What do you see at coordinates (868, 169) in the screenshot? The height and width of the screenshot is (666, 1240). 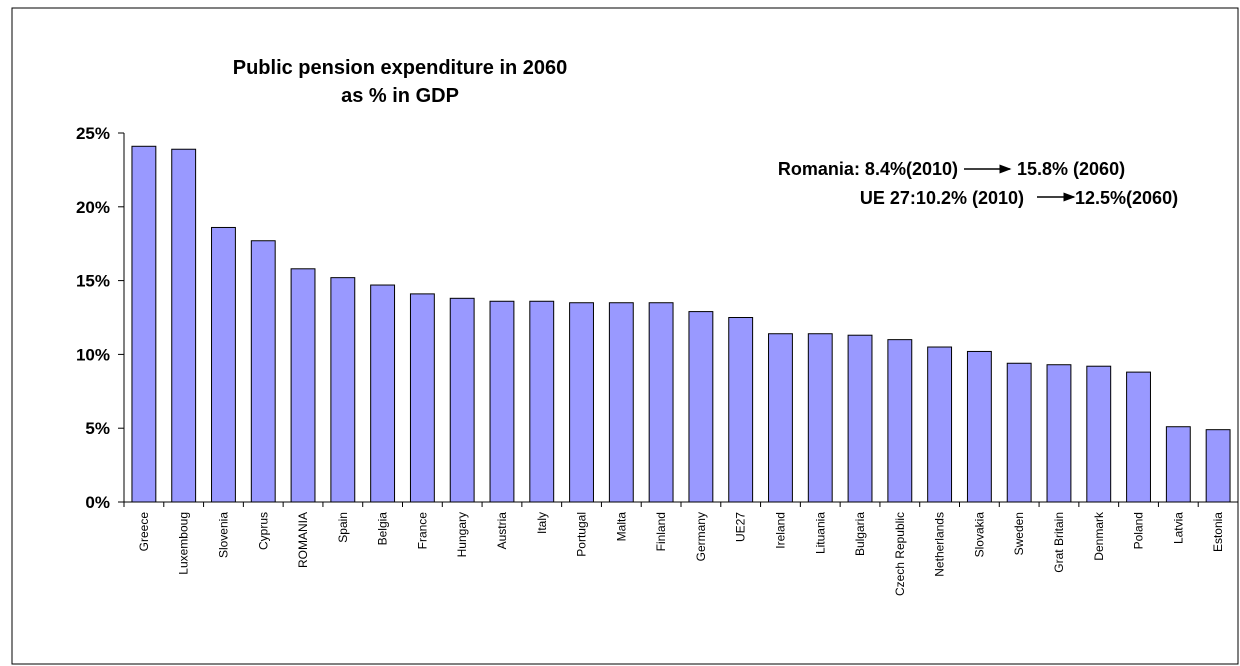 I see `annotation: Romania: 8.4%(2010)` at bounding box center [868, 169].